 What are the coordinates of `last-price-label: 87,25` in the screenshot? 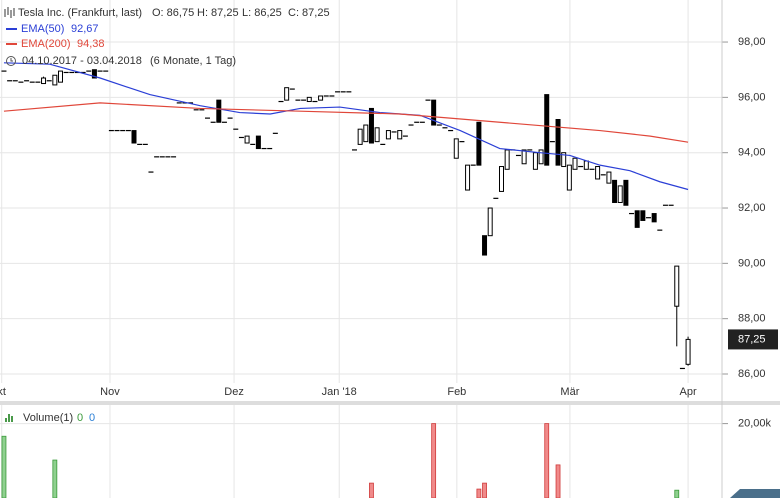 It's located at (752, 339).